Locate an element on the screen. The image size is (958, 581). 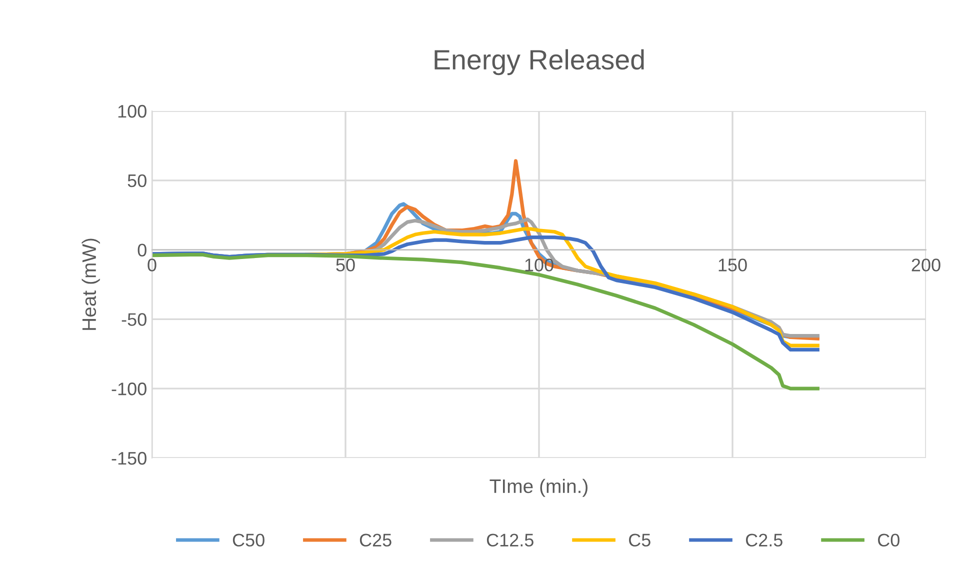
legend-label: C0 is located at coordinates (889, 540).